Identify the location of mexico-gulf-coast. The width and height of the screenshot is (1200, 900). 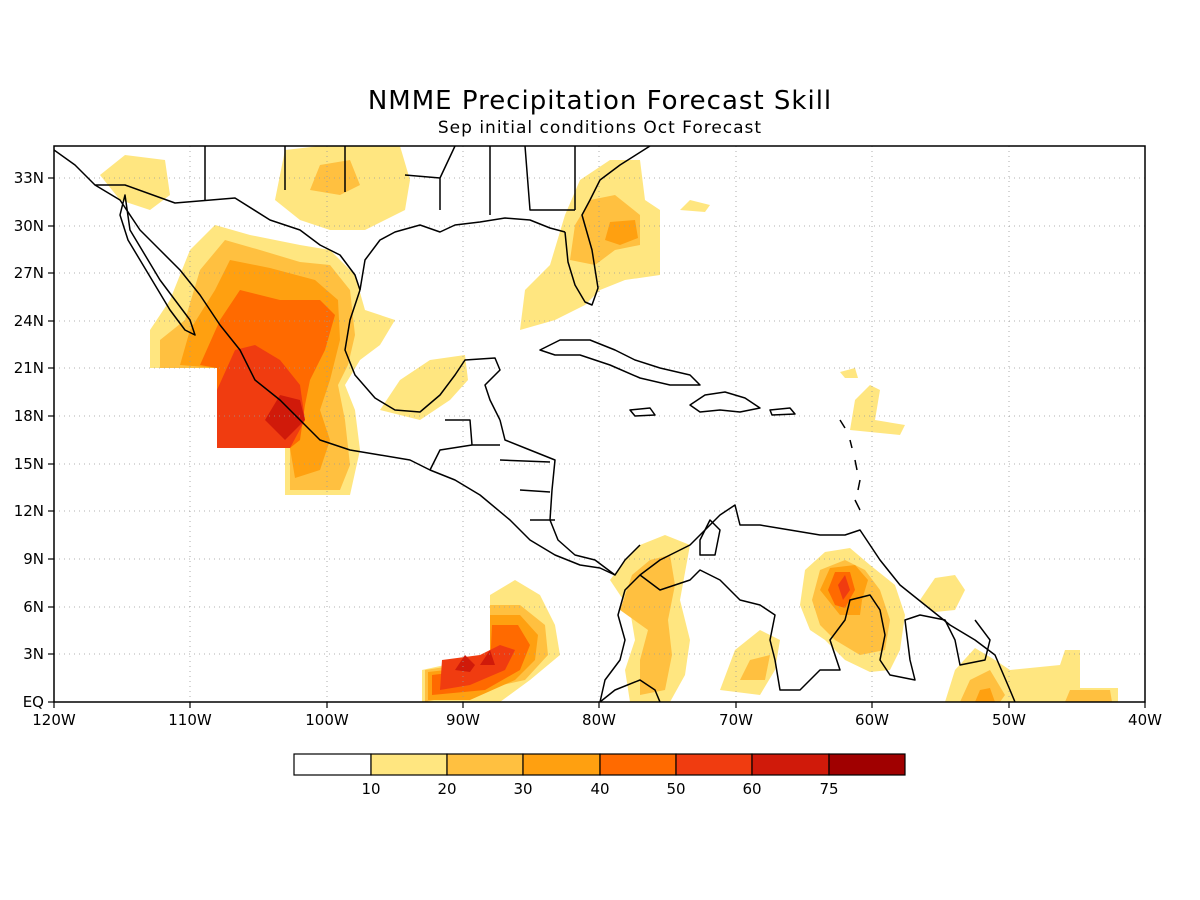
(422, 355).